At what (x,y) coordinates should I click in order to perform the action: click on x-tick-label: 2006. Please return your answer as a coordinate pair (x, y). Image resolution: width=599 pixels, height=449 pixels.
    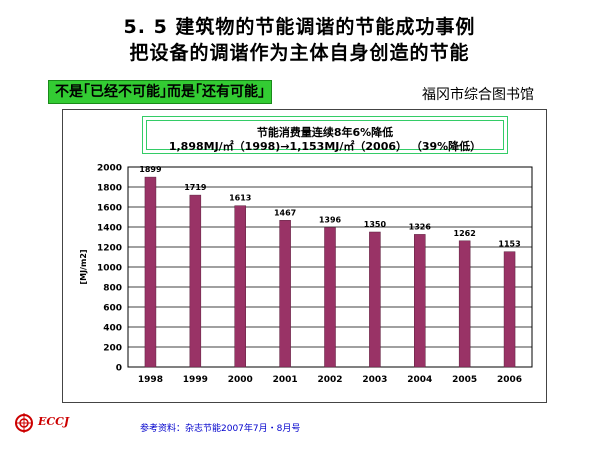
    Looking at the image, I should click on (509, 380).